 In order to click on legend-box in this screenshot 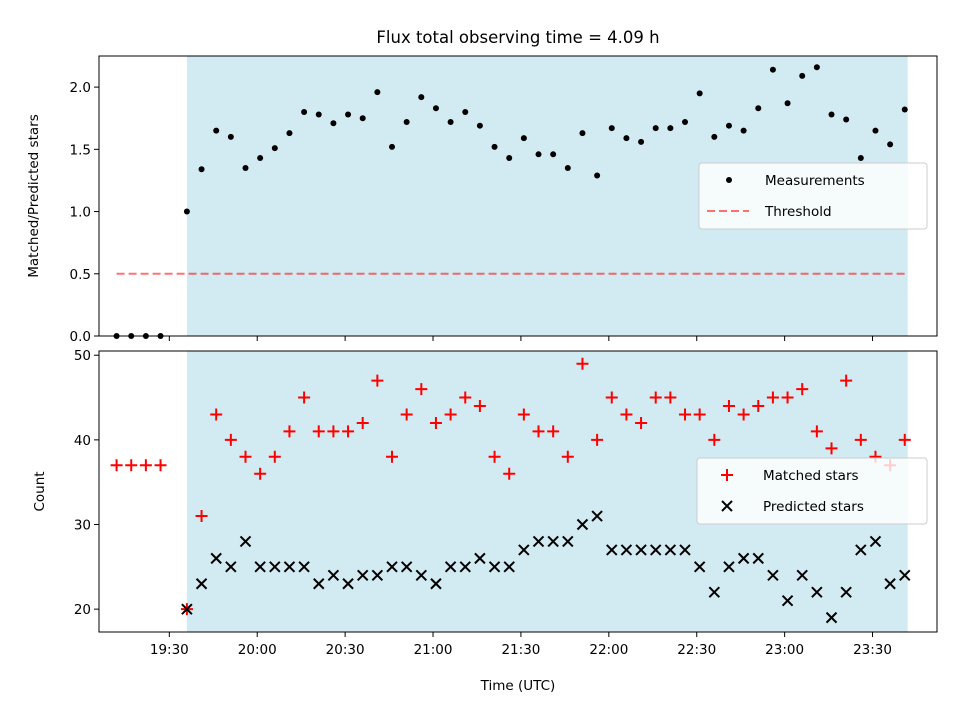, I will do `click(812, 491)`.